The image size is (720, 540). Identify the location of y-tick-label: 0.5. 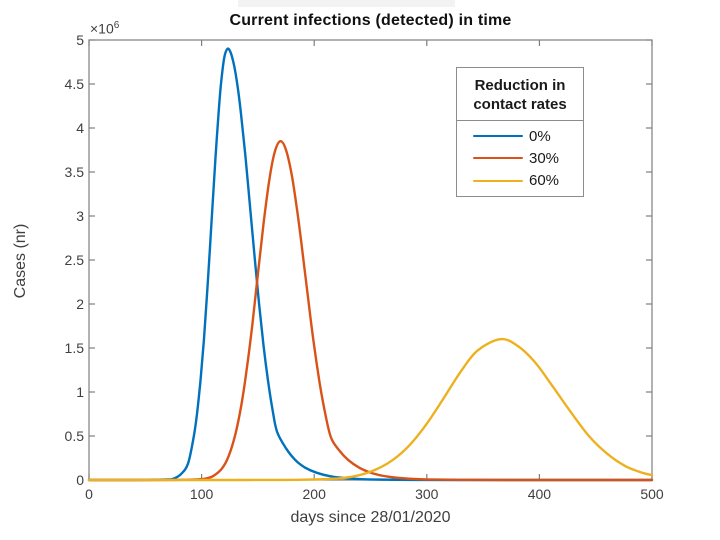
(74, 436).